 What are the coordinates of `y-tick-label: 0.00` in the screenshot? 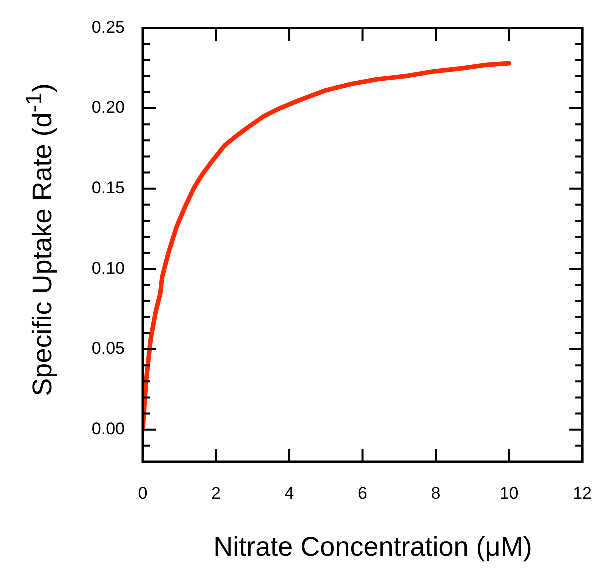 It's located at (108, 429).